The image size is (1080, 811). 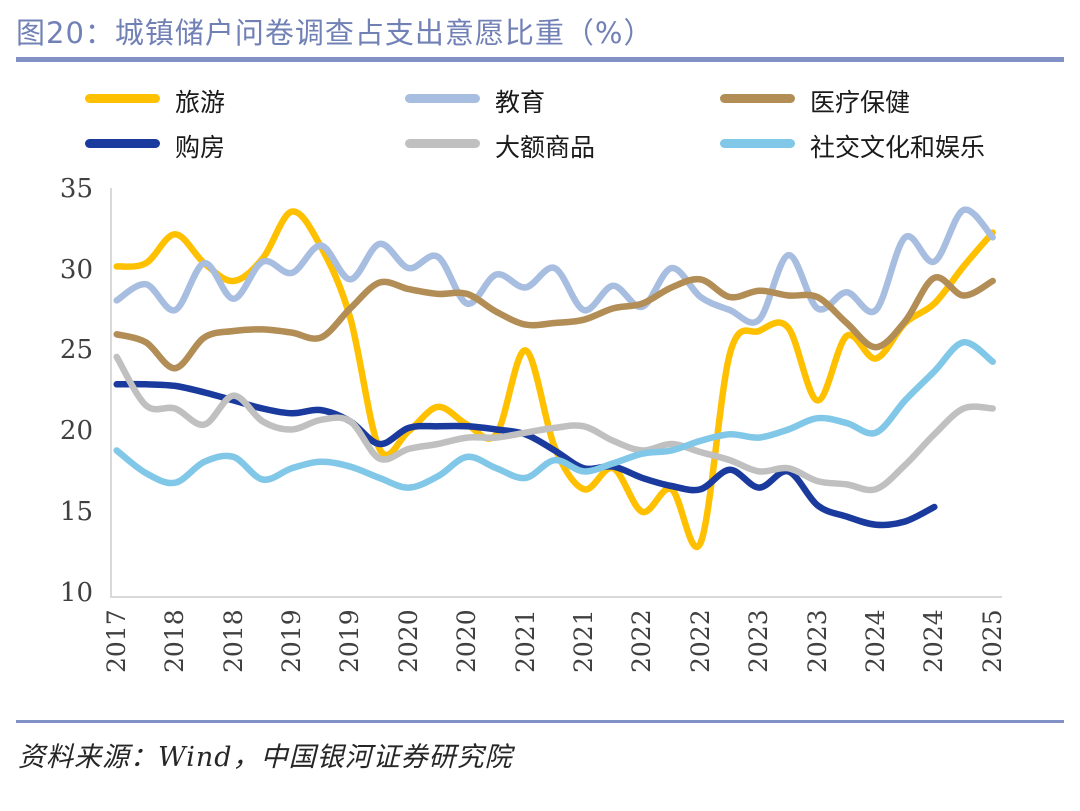 I want to click on series-line-big-ticket-items, so click(x=554, y=423).